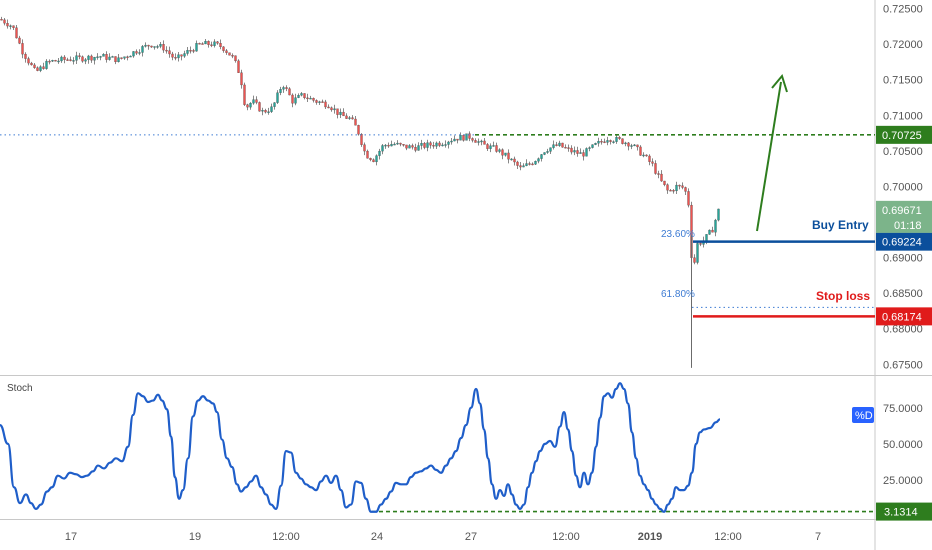  Describe the element at coordinates (377, 537) in the screenshot. I see `time-tick-label: 24` at that location.